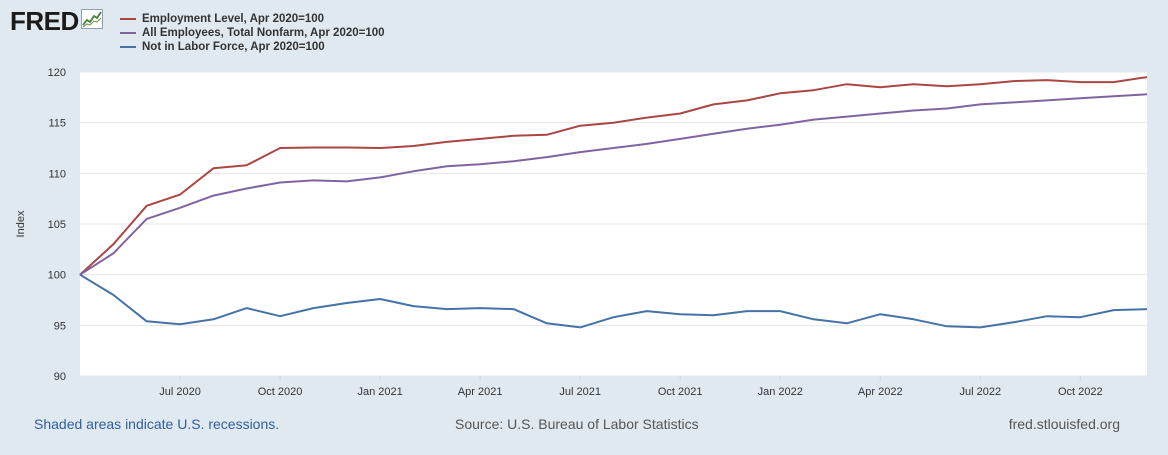  Describe the element at coordinates (980, 392) in the screenshot. I see `x-tick-label: Jul 2022` at that location.